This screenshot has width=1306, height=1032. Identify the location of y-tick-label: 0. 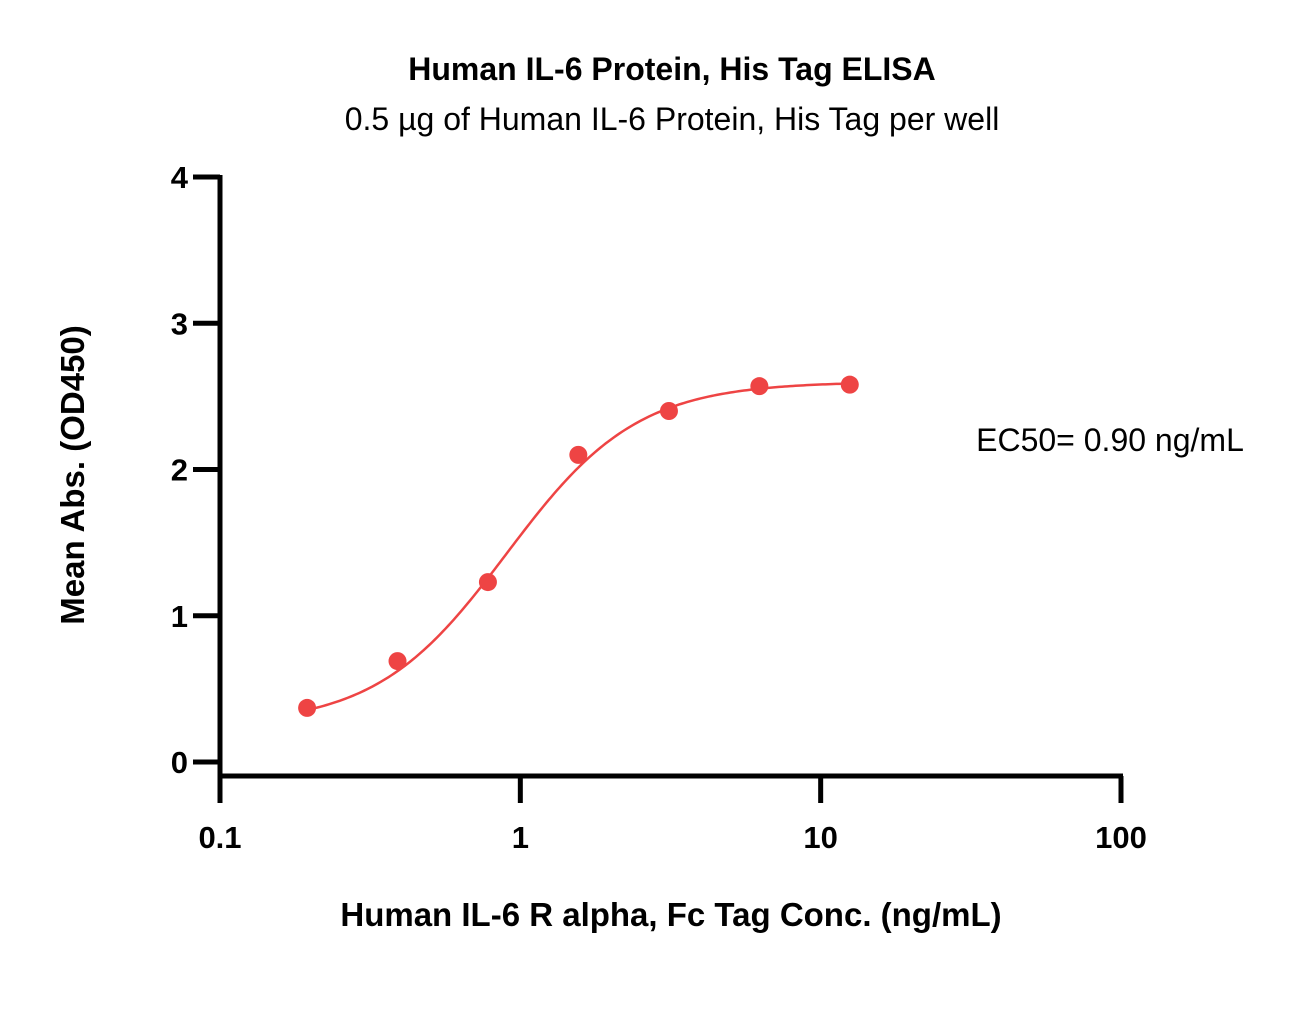
(179, 762).